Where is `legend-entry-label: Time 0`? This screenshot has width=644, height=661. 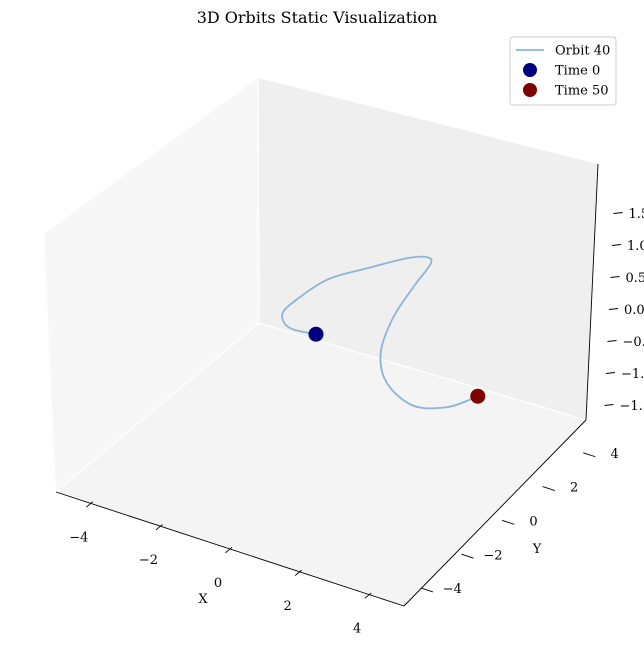
legend-entry-label: Time 0 is located at coordinates (577, 71).